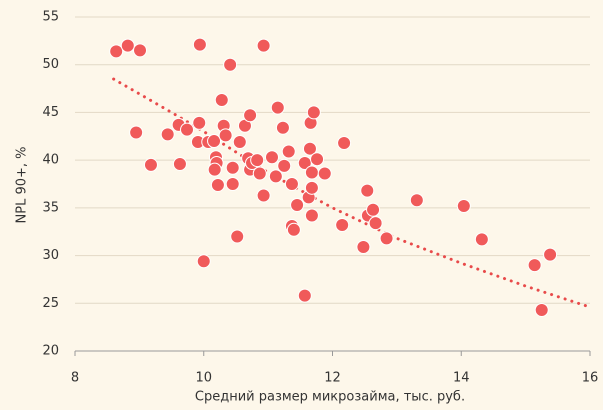 This screenshot has height=410, width=603. What do you see at coordinates (330, 397) in the screenshot?
I see `x-axis-label: Средний размер микрозайма, тыс. руб.` at bounding box center [330, 397].